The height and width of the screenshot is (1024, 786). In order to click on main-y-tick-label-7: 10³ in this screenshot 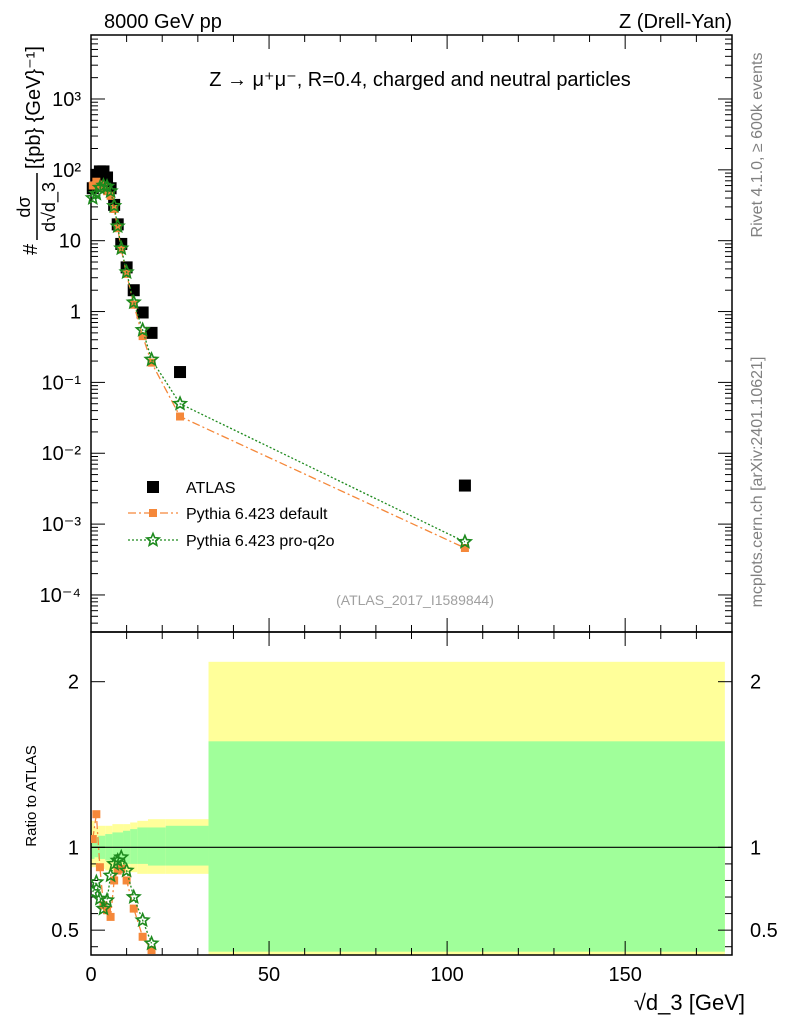, I will do `click(66, 100)`.